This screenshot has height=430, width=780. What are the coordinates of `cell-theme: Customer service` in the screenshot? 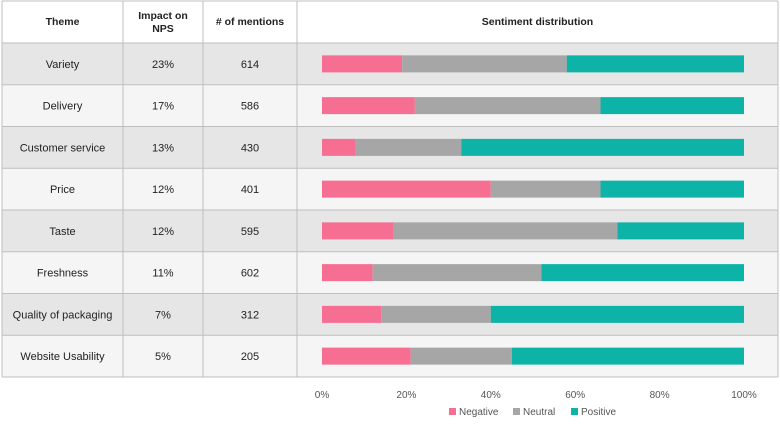 It's located at (63, 148).